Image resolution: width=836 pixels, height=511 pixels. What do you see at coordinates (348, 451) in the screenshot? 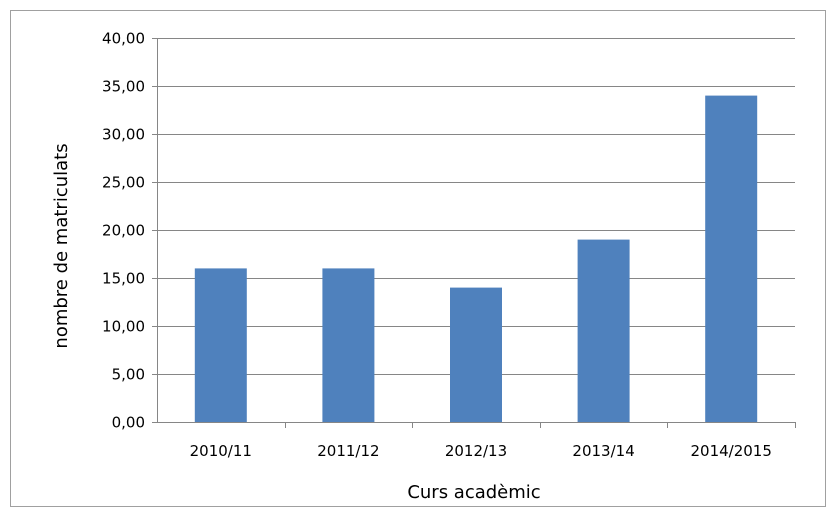
I see `x-tick-label: 2011/12` at bounding box center [348, 451].